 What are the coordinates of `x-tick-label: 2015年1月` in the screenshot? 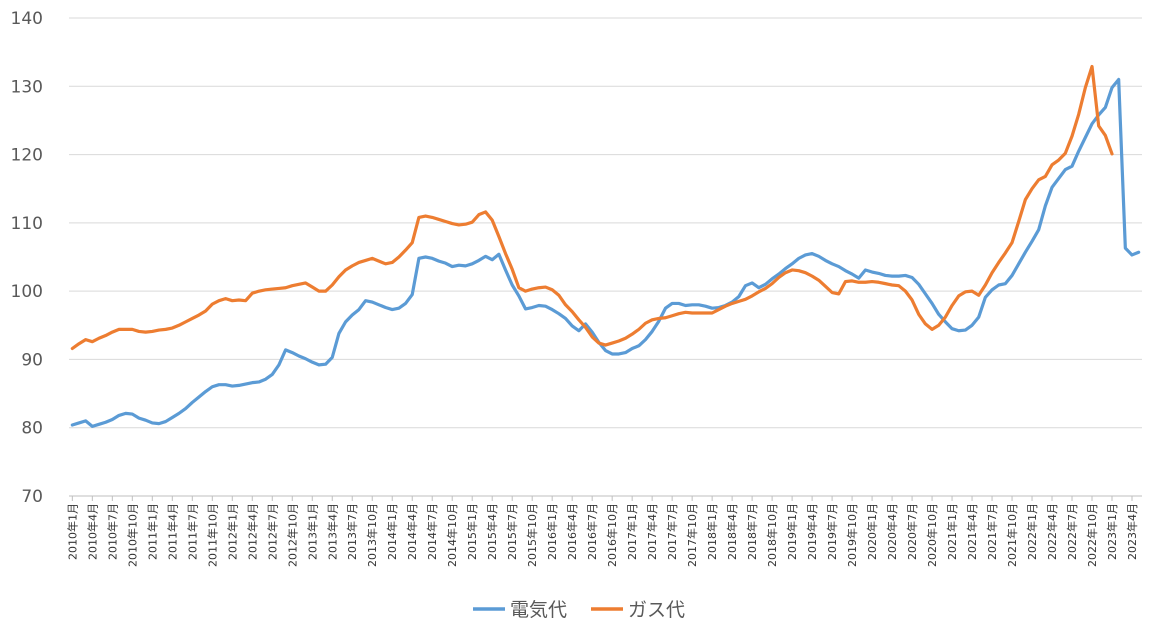 It's located at (472, 531).